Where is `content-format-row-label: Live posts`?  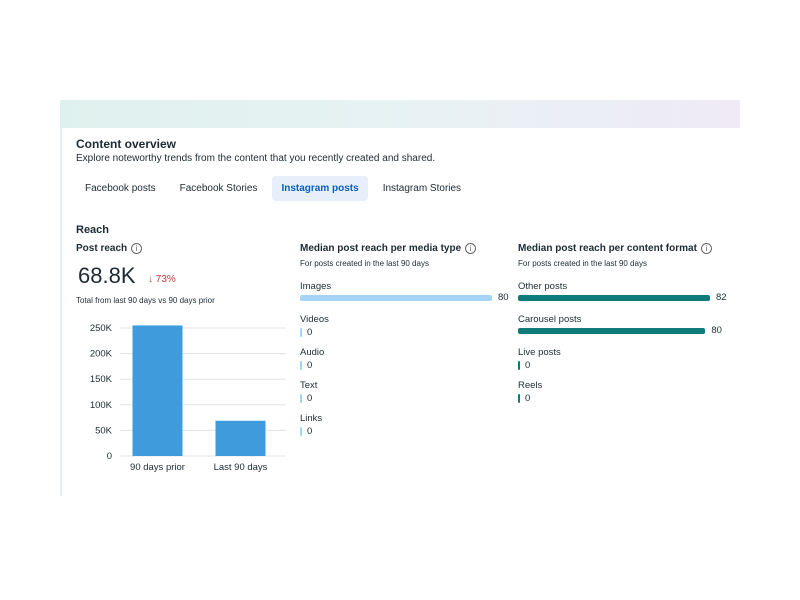 content-format-row-label: Live posts is located at coordinates (539, 352).